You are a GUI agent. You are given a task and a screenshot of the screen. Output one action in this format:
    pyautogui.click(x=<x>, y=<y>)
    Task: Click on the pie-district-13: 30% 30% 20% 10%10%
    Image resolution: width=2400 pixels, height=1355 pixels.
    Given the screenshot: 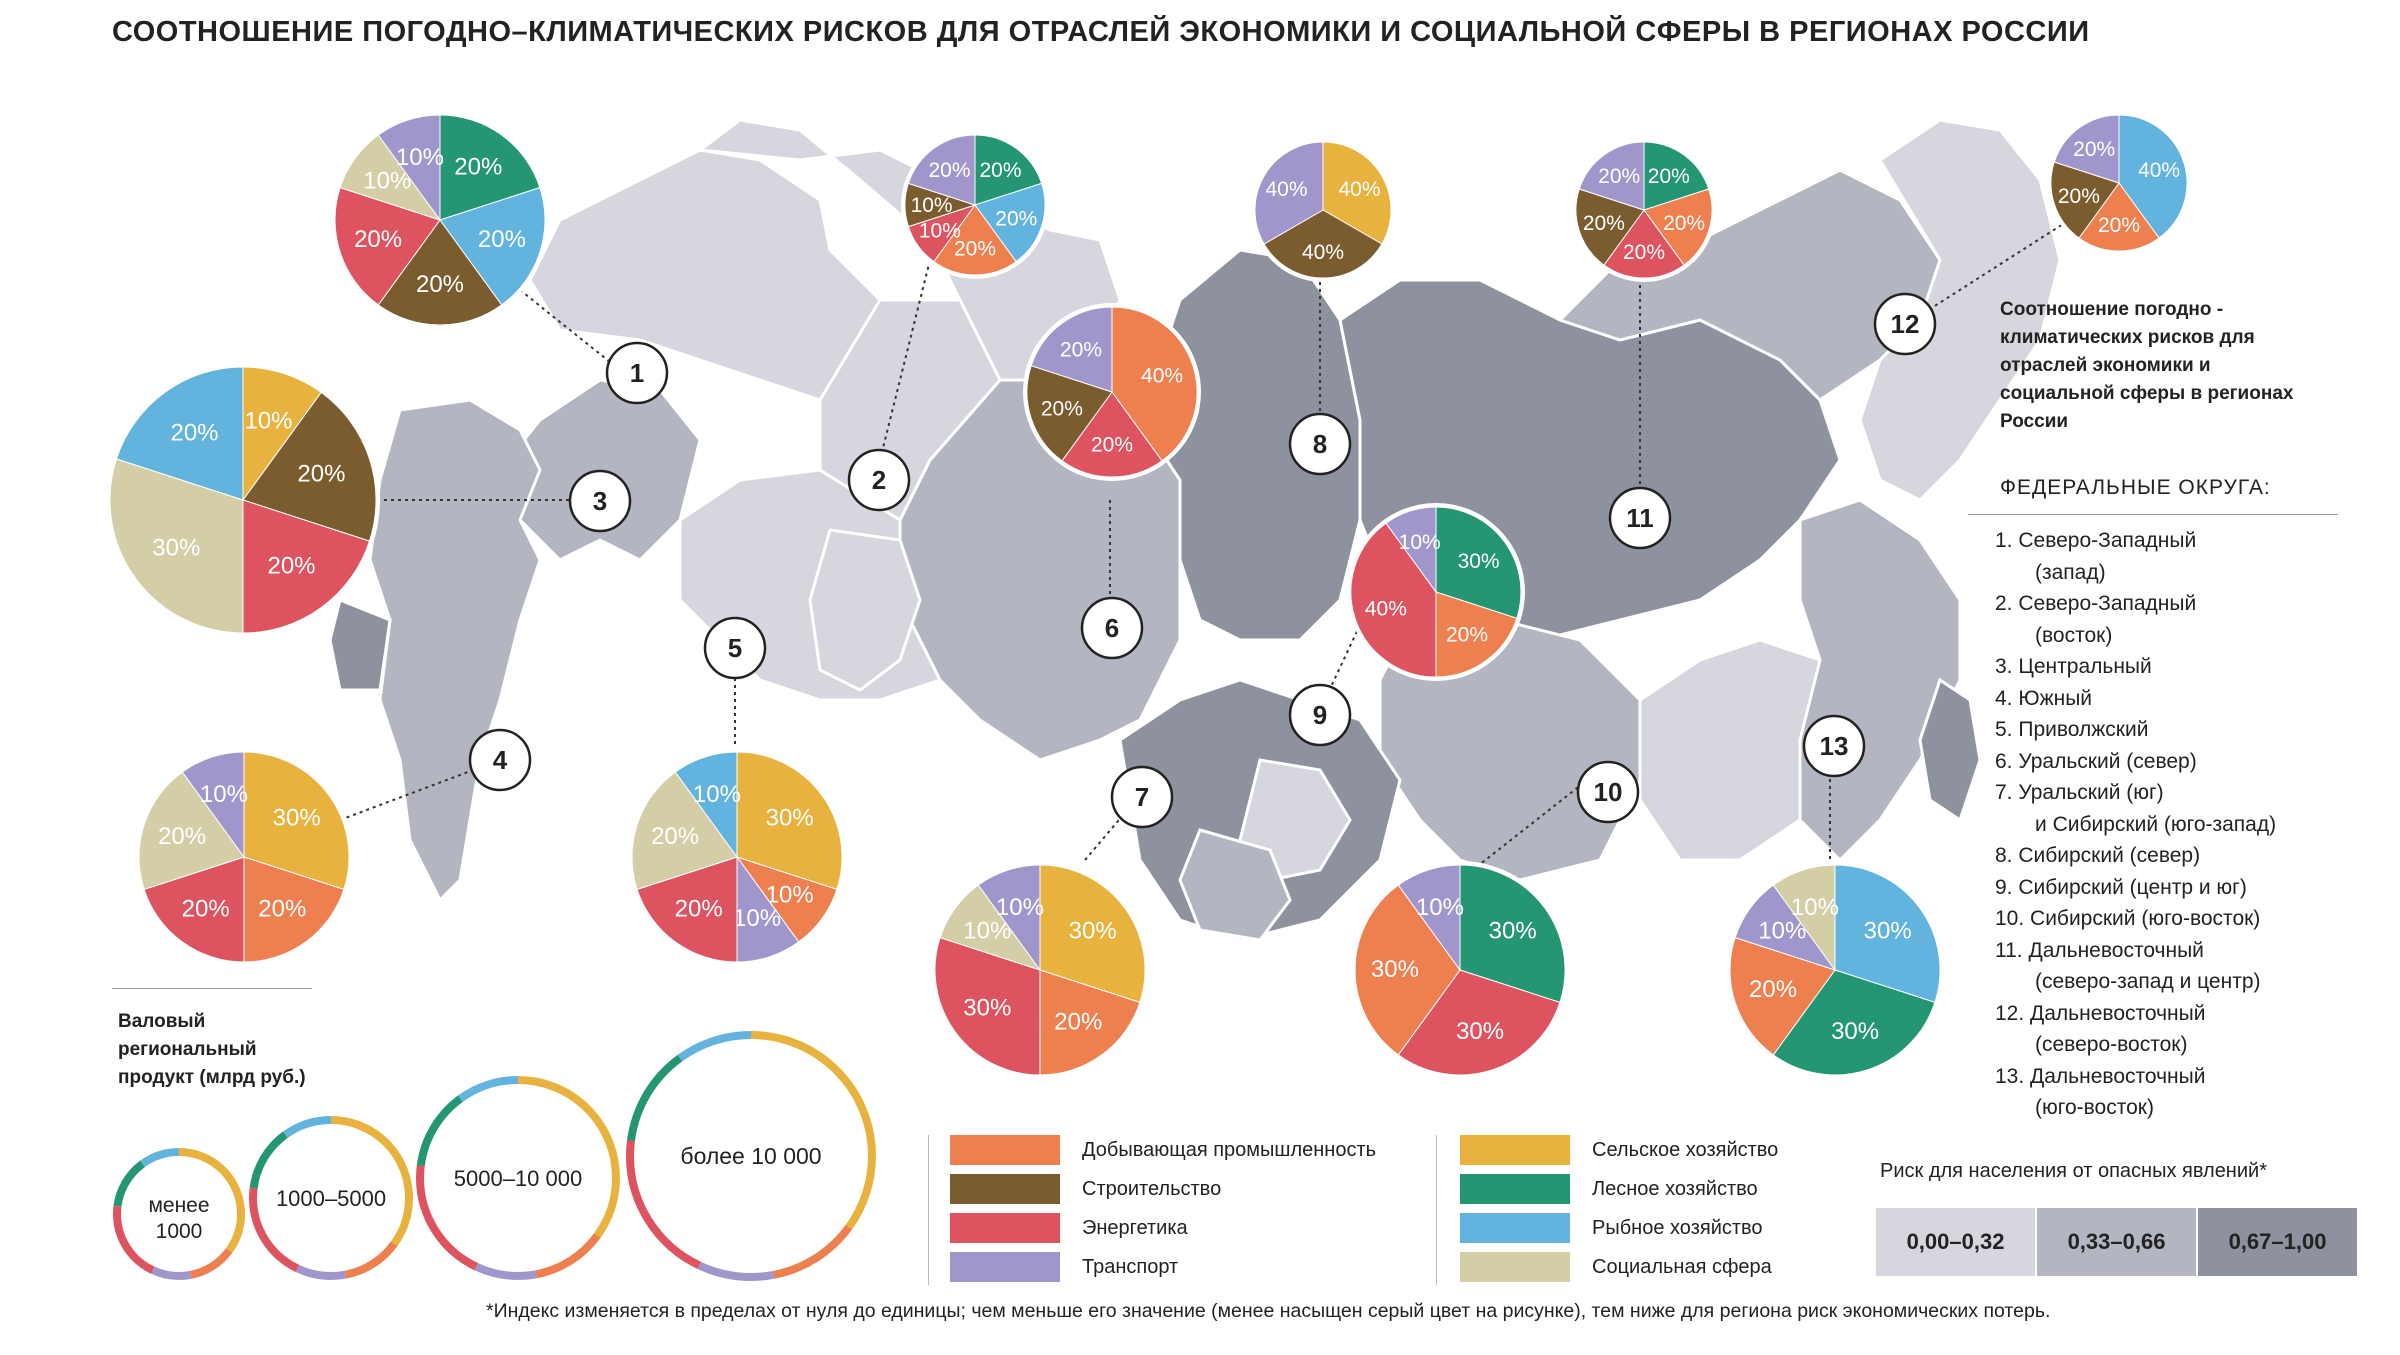 What is the action you would take?
    pyautogui.click(x=1835, y=970)
    